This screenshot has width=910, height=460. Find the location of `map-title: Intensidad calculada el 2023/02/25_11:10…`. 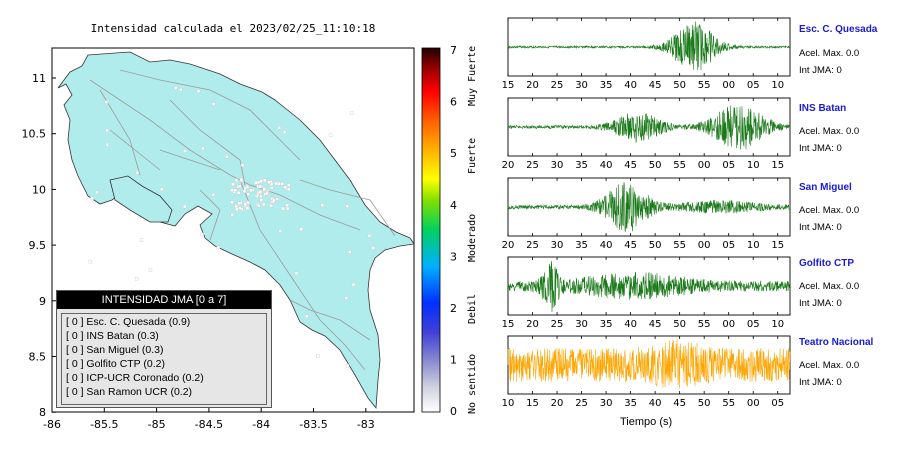

map-title: Intensidad calculada el 2023/02/25_11:10… is located at coordinates (233, 28).